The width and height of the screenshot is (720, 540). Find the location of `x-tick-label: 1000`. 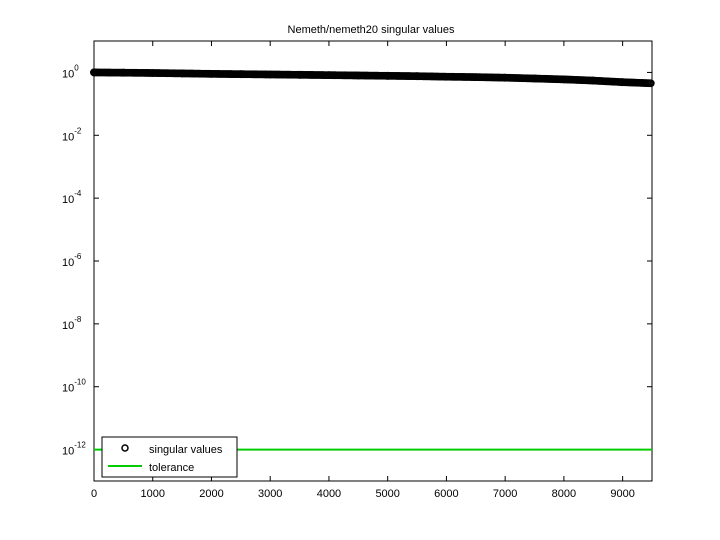

x-tick-label: 1000 is located at coordinates (152, 494).